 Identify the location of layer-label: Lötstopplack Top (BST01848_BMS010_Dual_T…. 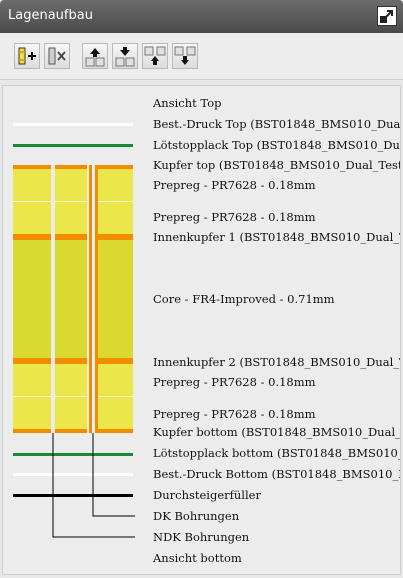
(276, 145).